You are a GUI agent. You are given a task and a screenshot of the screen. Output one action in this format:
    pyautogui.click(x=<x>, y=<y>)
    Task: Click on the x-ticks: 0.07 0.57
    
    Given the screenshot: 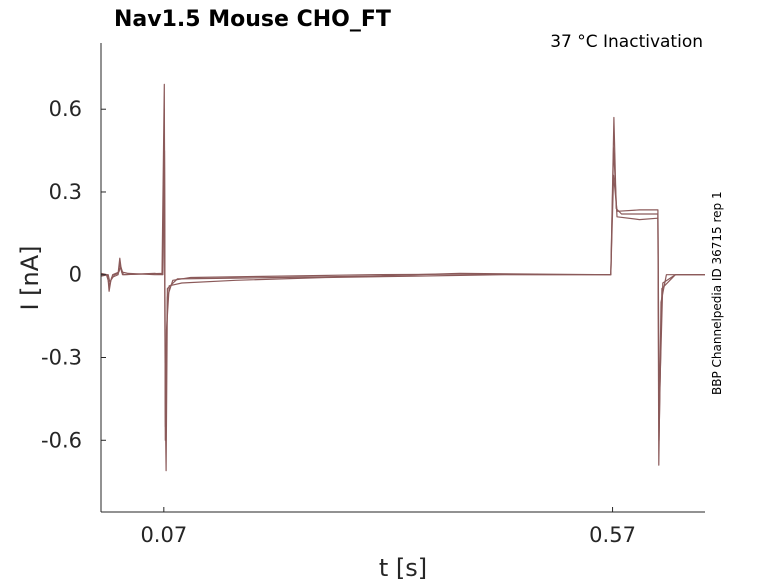 What is the action you would take?
    pyautogui.click(x=388, y=527)
    